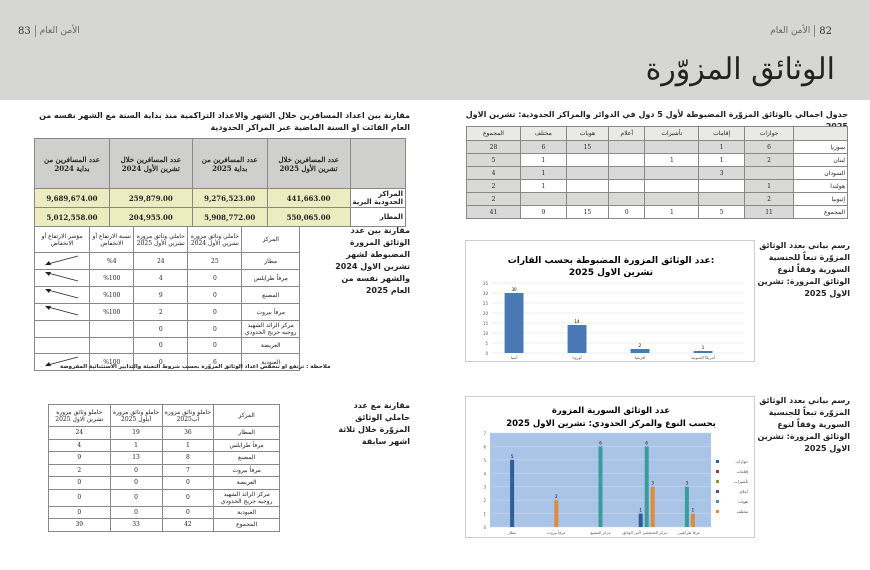 This screenshot has height=570, width=870. I want to click on y-tick-label: 2, so click(484, 500).